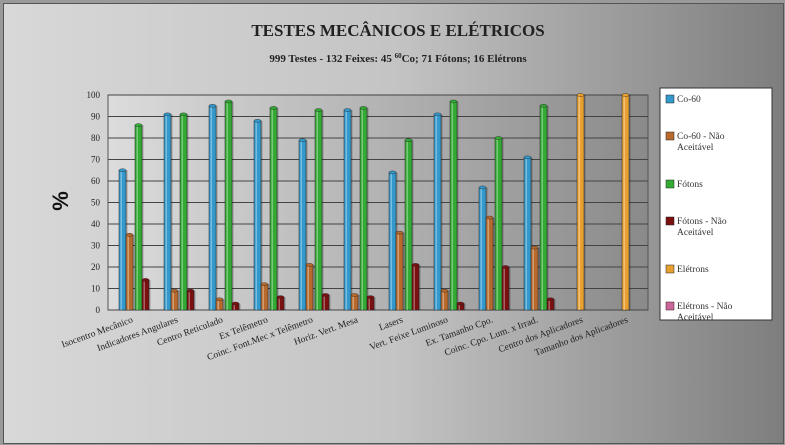 The height and width of the screenshot is (445, 785). Describe the element at coordinates (96, 267) in the screenshot. I see `y-tick-label: 20` at that location.